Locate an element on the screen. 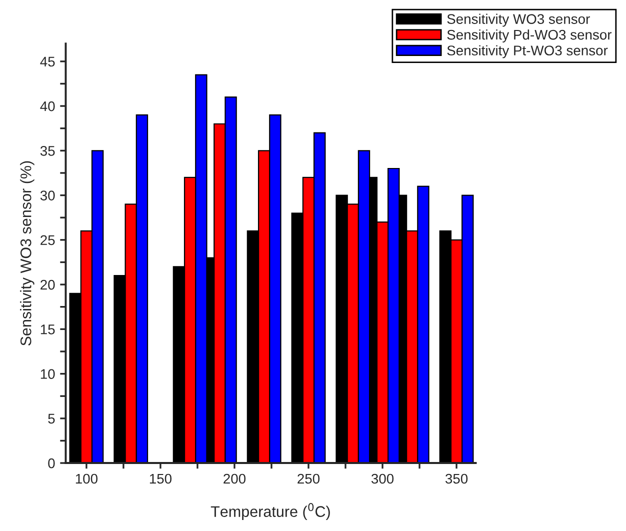 The width and height of the screenshot is (626, 531). x-tick-label: 250 is located at coordinates (309, 479).